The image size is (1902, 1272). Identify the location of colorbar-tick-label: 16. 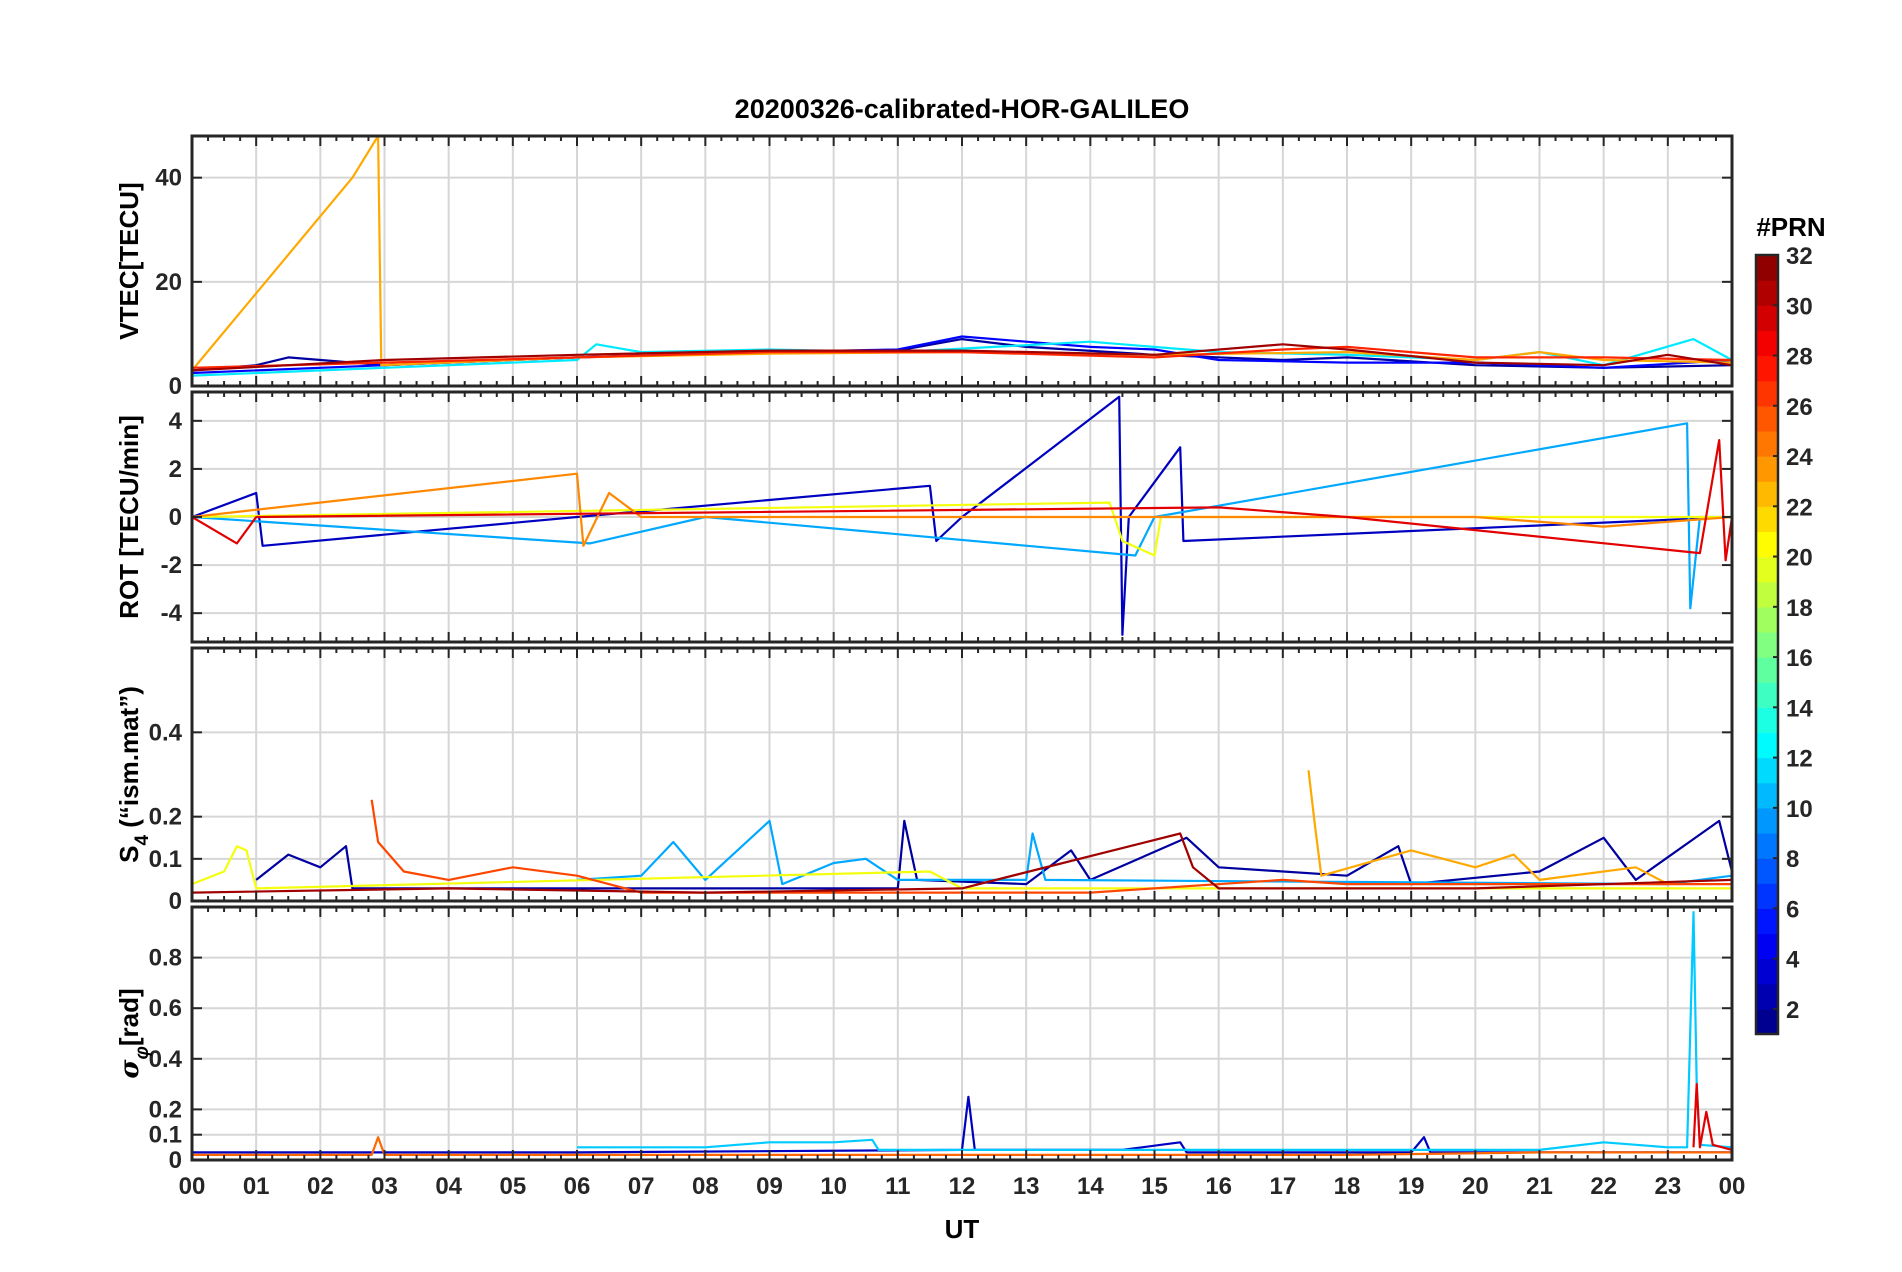
(1799, 658).